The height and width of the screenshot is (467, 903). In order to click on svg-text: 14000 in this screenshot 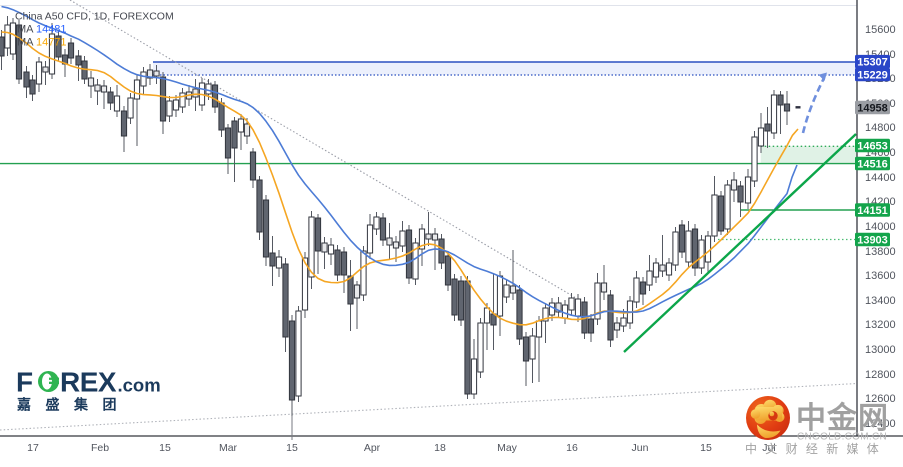, I will do `click(880, 227)`.